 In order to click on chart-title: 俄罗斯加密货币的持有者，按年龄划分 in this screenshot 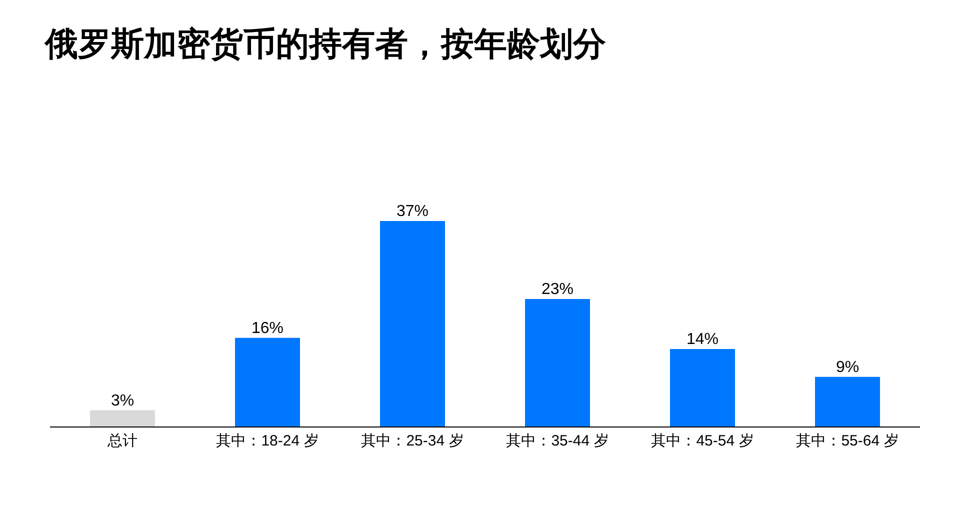, I will do `click(325, 44)`.